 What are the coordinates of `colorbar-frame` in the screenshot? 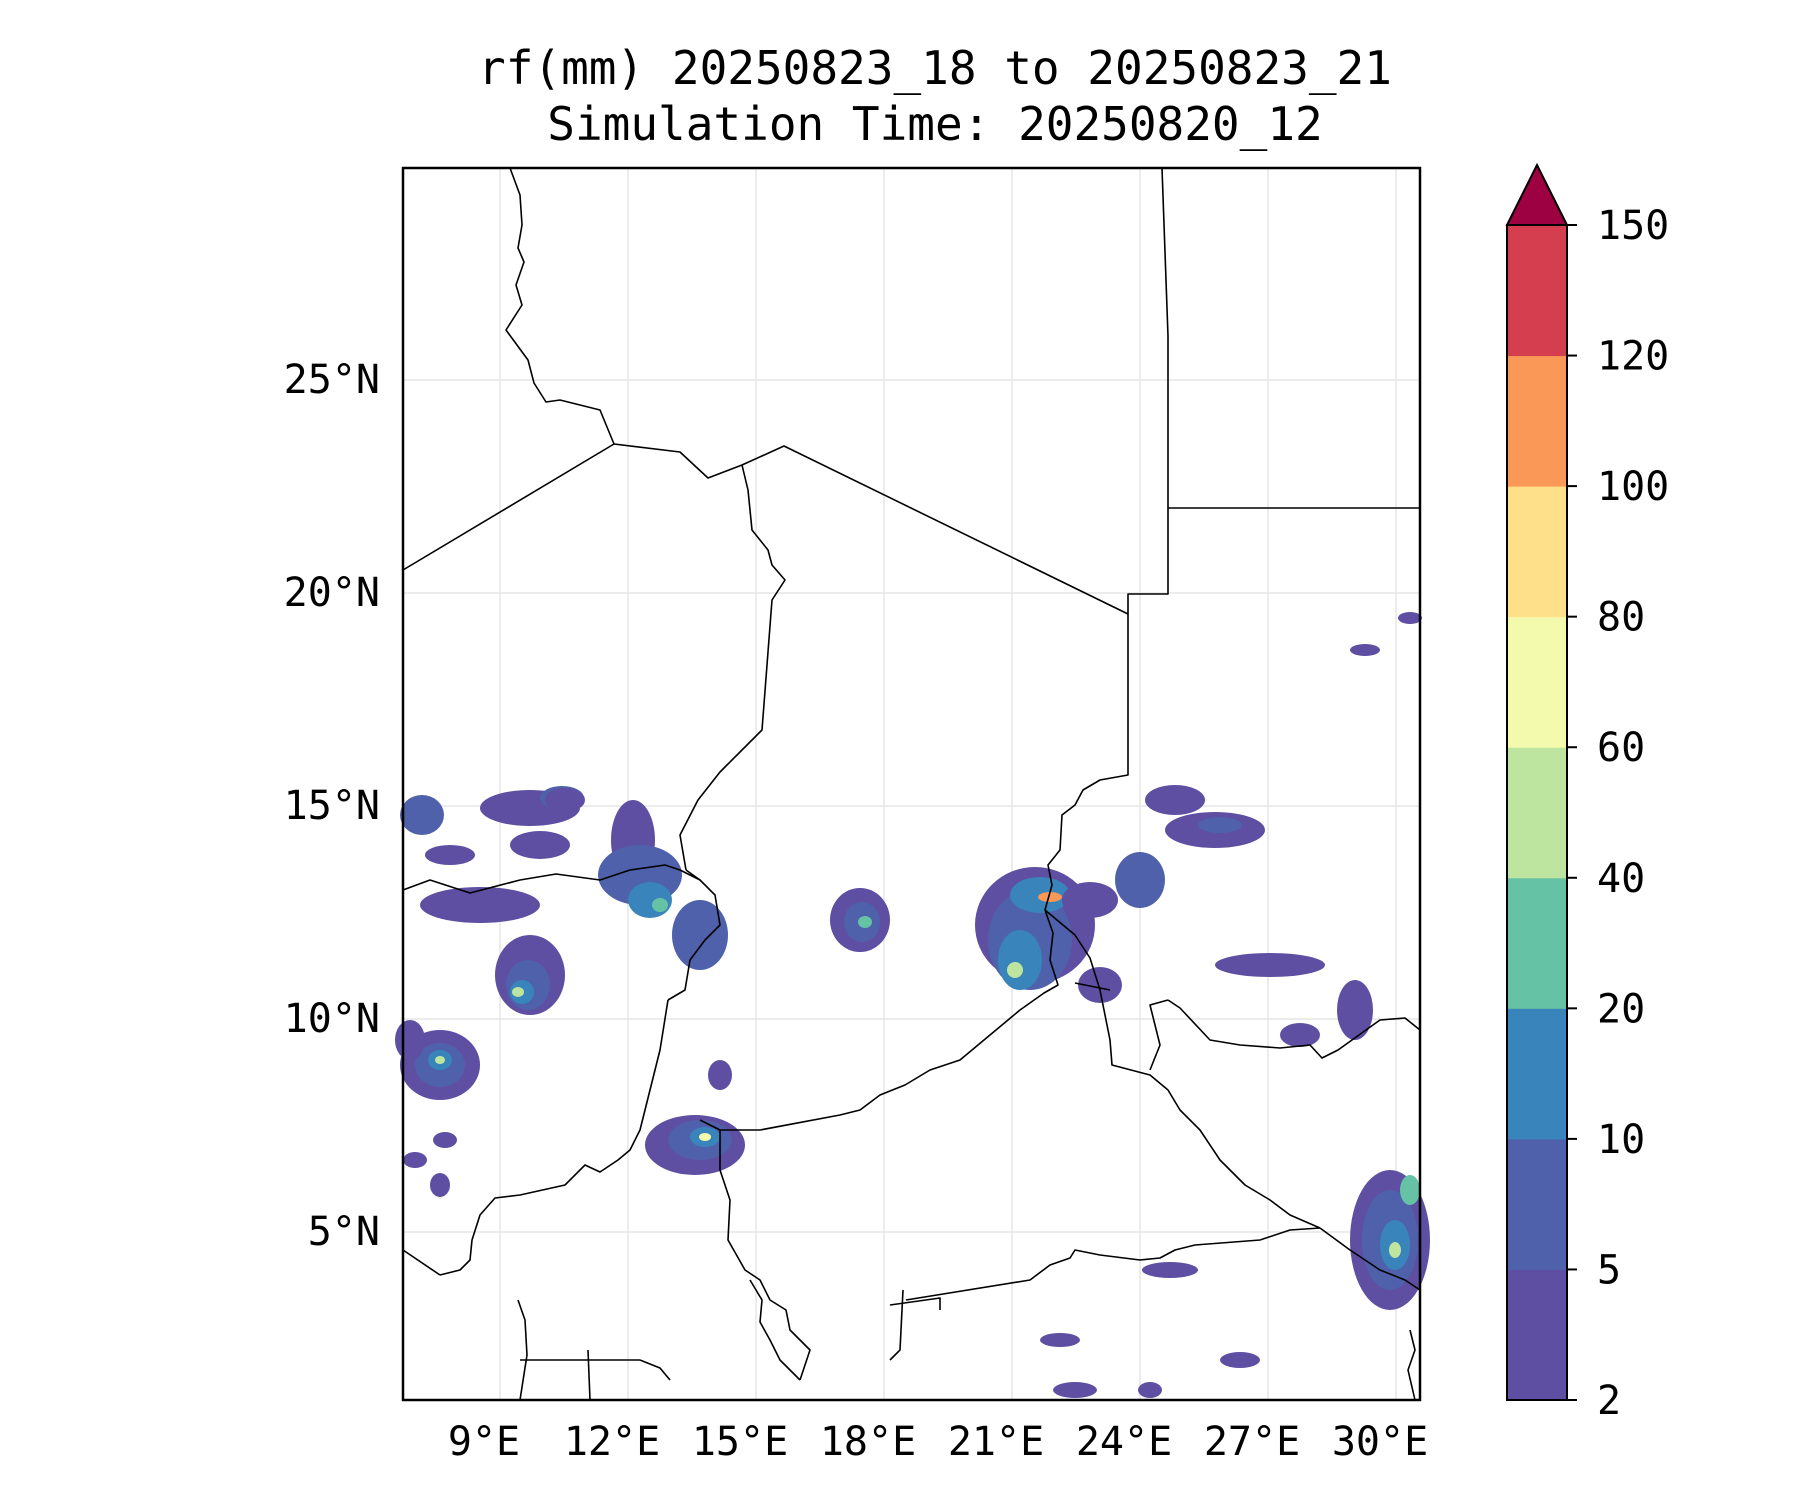 It's located at (1537, 812).